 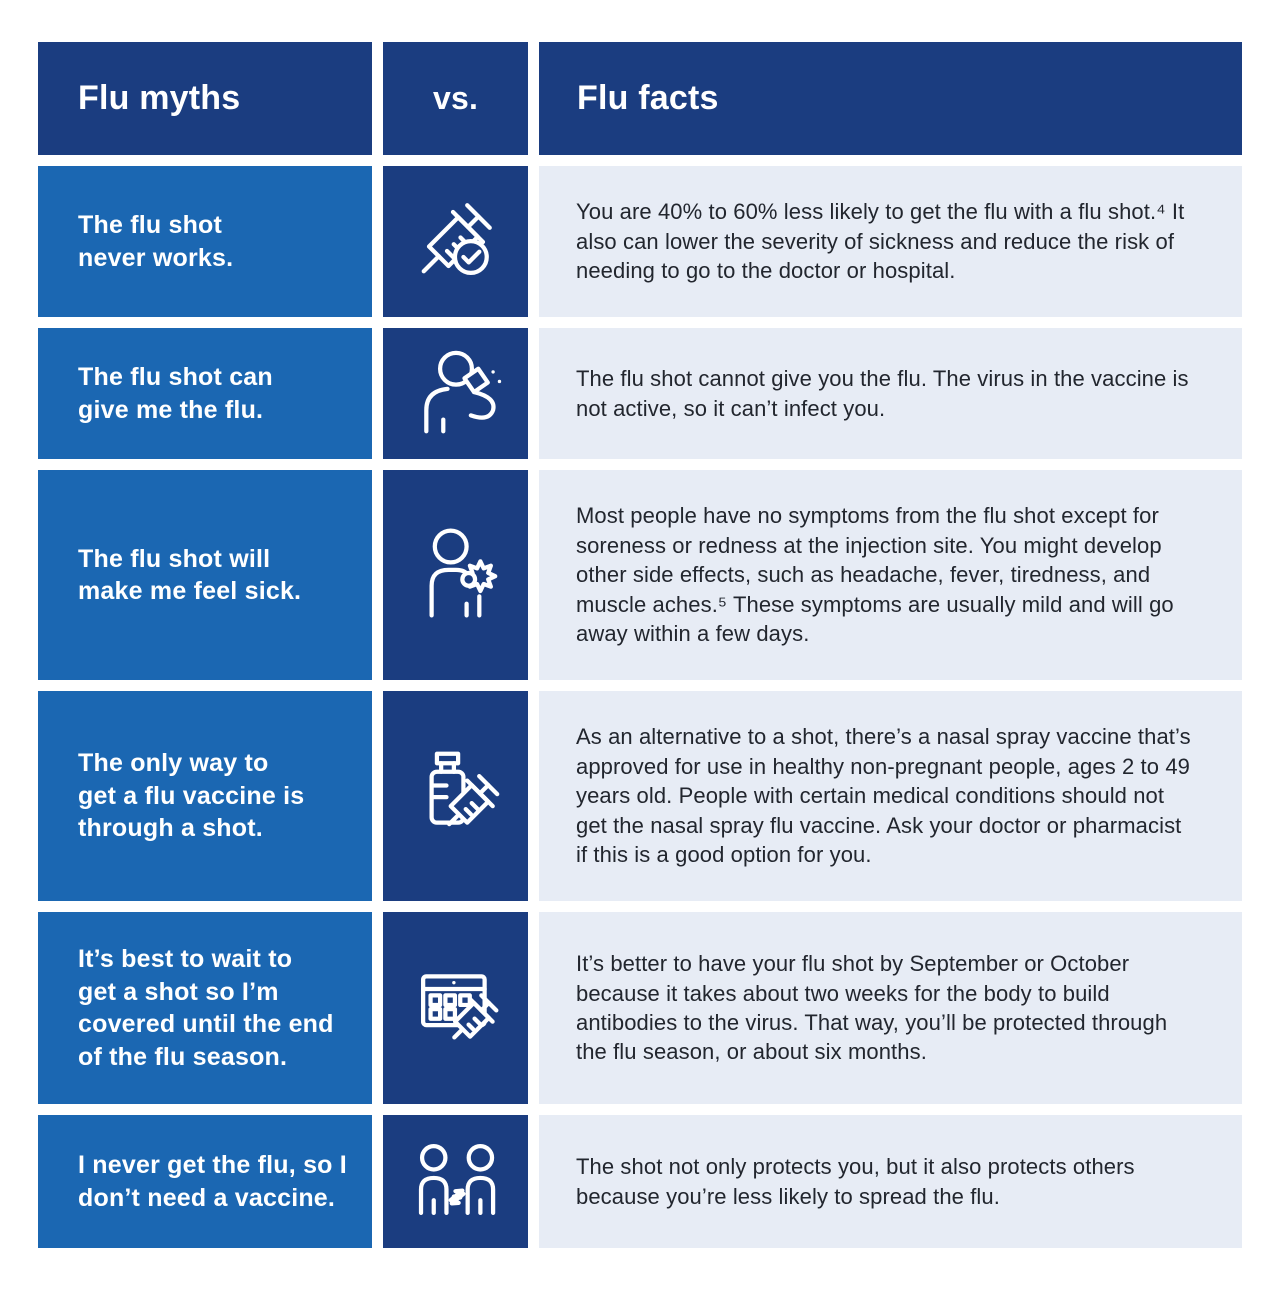 I want to click on header-vs: vs., so click(x=455, y=98).